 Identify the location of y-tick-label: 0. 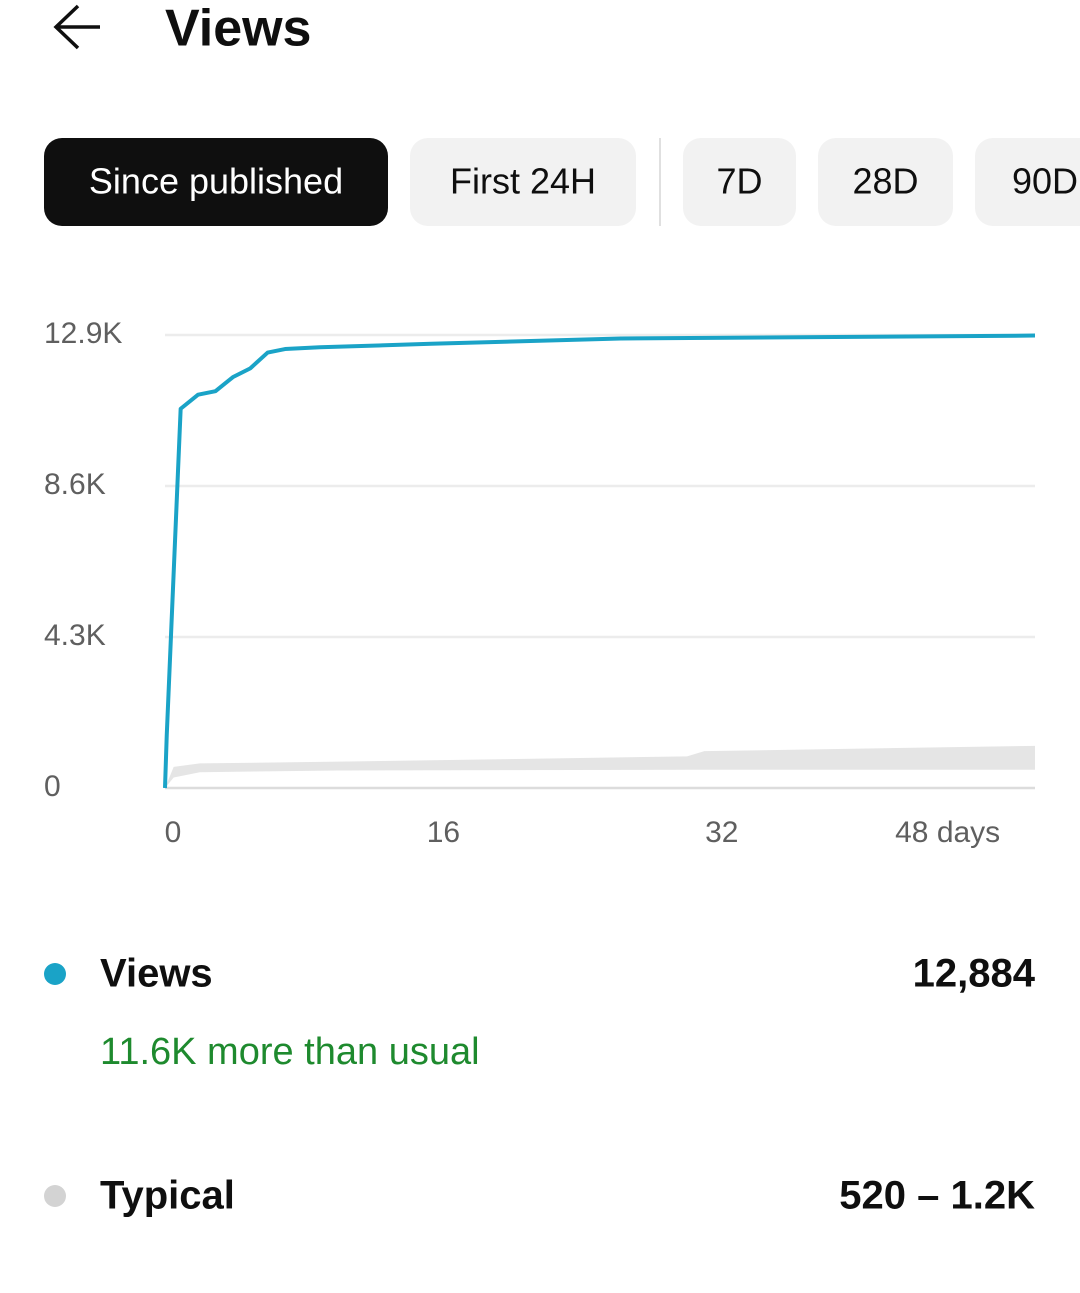
(52, 786).